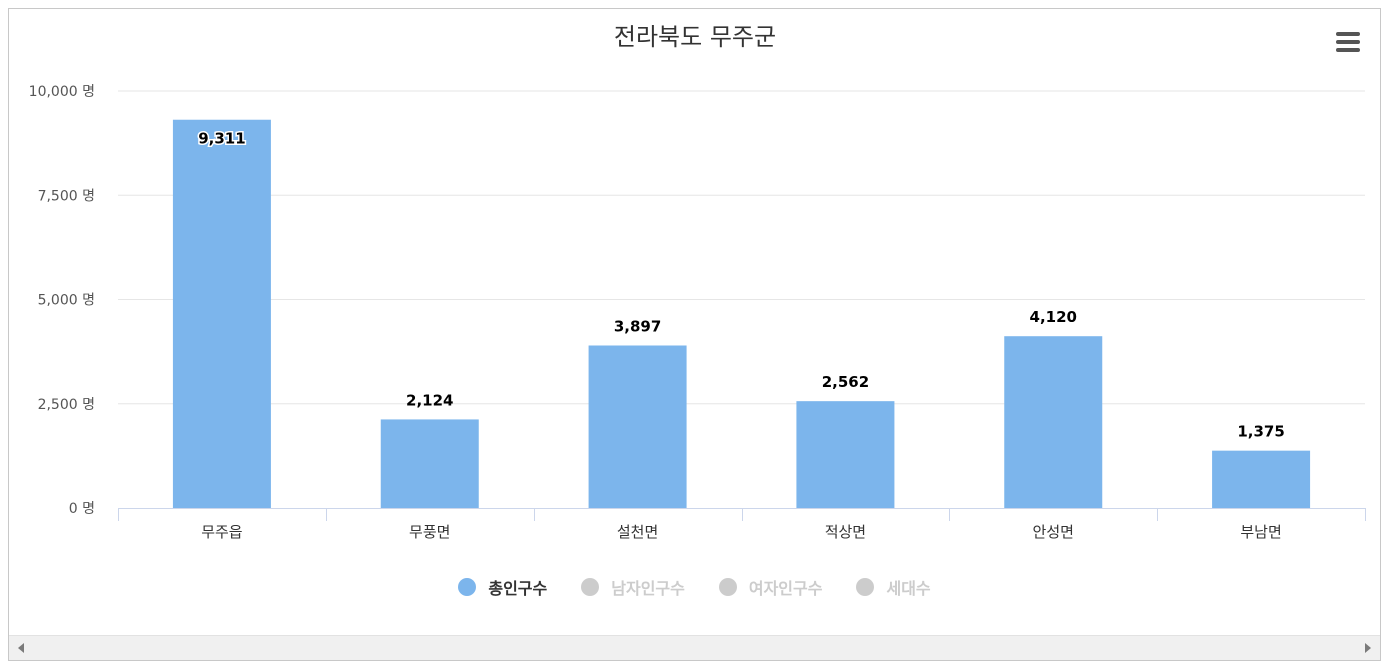 The width and height of the screenshot is (1389, 669). What do you see at coordinates (1368, 648) in the screenshot?
I see `scroll-right-arrow-icon` at bounding box center [1368, 648].